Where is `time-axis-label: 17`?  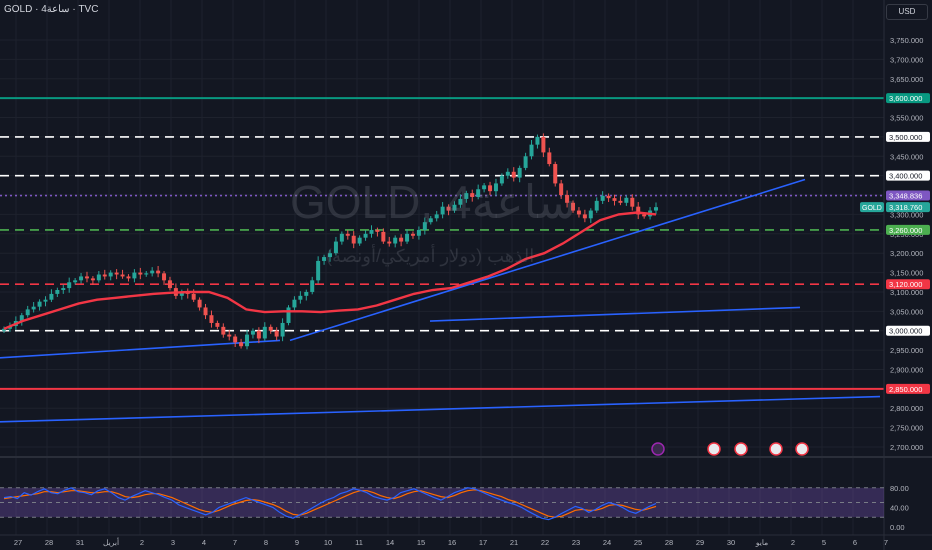 time-axis-label: 17 is located at coordinates (483, 542).